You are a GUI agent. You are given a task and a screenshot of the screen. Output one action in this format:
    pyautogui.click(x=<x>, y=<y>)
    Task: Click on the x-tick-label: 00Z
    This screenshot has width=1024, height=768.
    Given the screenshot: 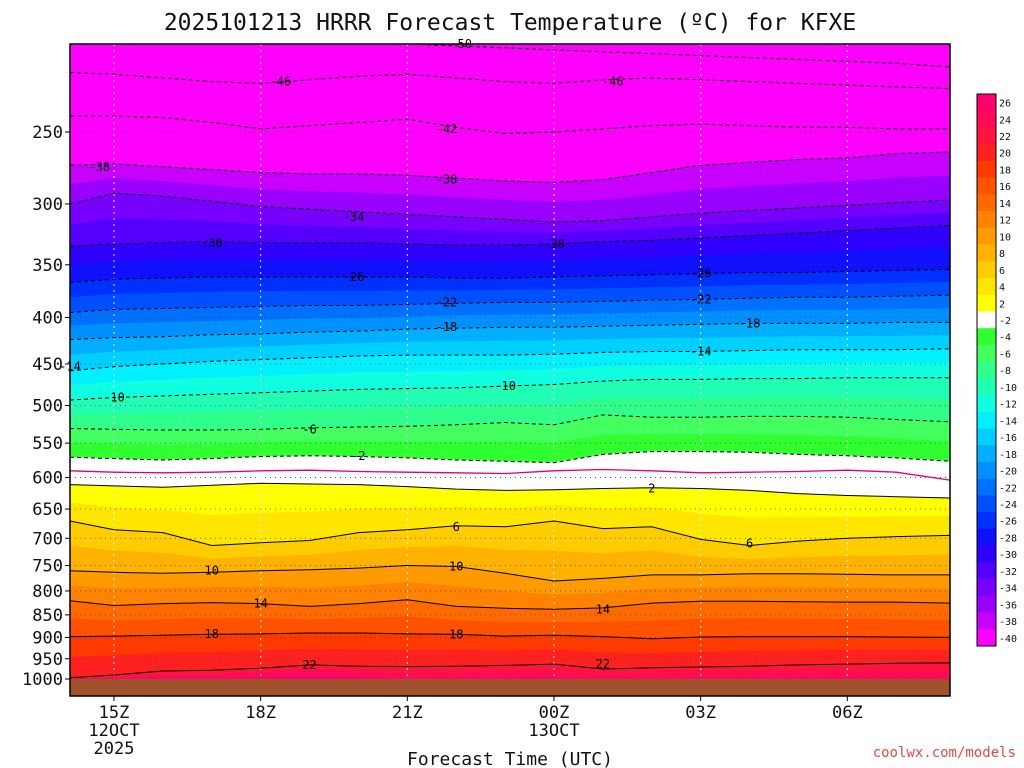 What is the action you would take?
    pyautogui.click(x=554, y=713)
    